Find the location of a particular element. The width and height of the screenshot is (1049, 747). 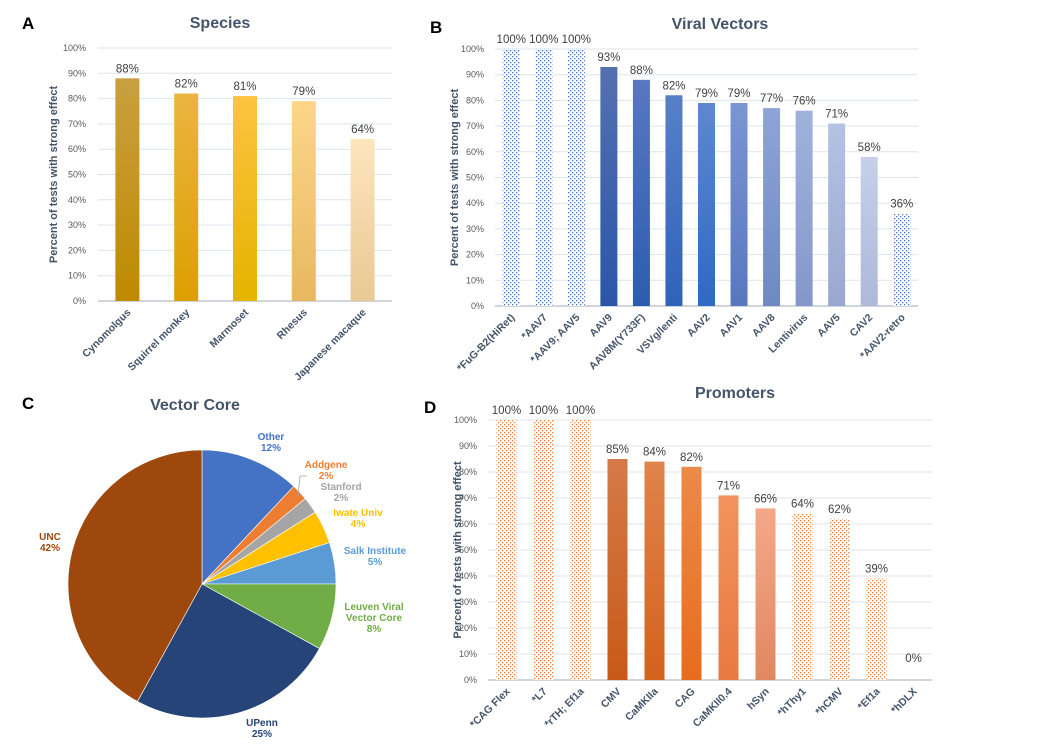

pie-label-other: Other 12% is located at coordinates (271, 443).